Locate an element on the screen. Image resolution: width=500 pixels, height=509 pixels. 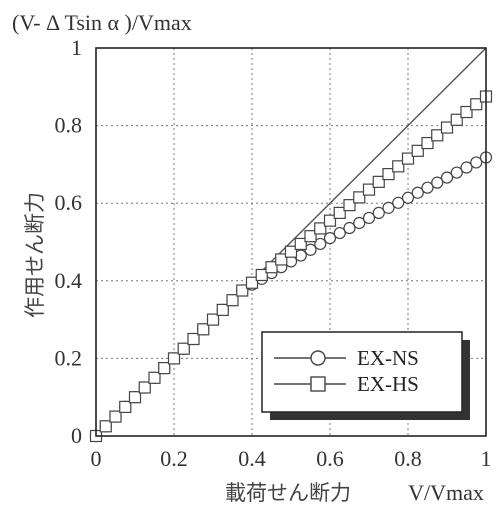
x-axis-title-japanese: 載荷せん断力 is located at coordinates (288, 493).